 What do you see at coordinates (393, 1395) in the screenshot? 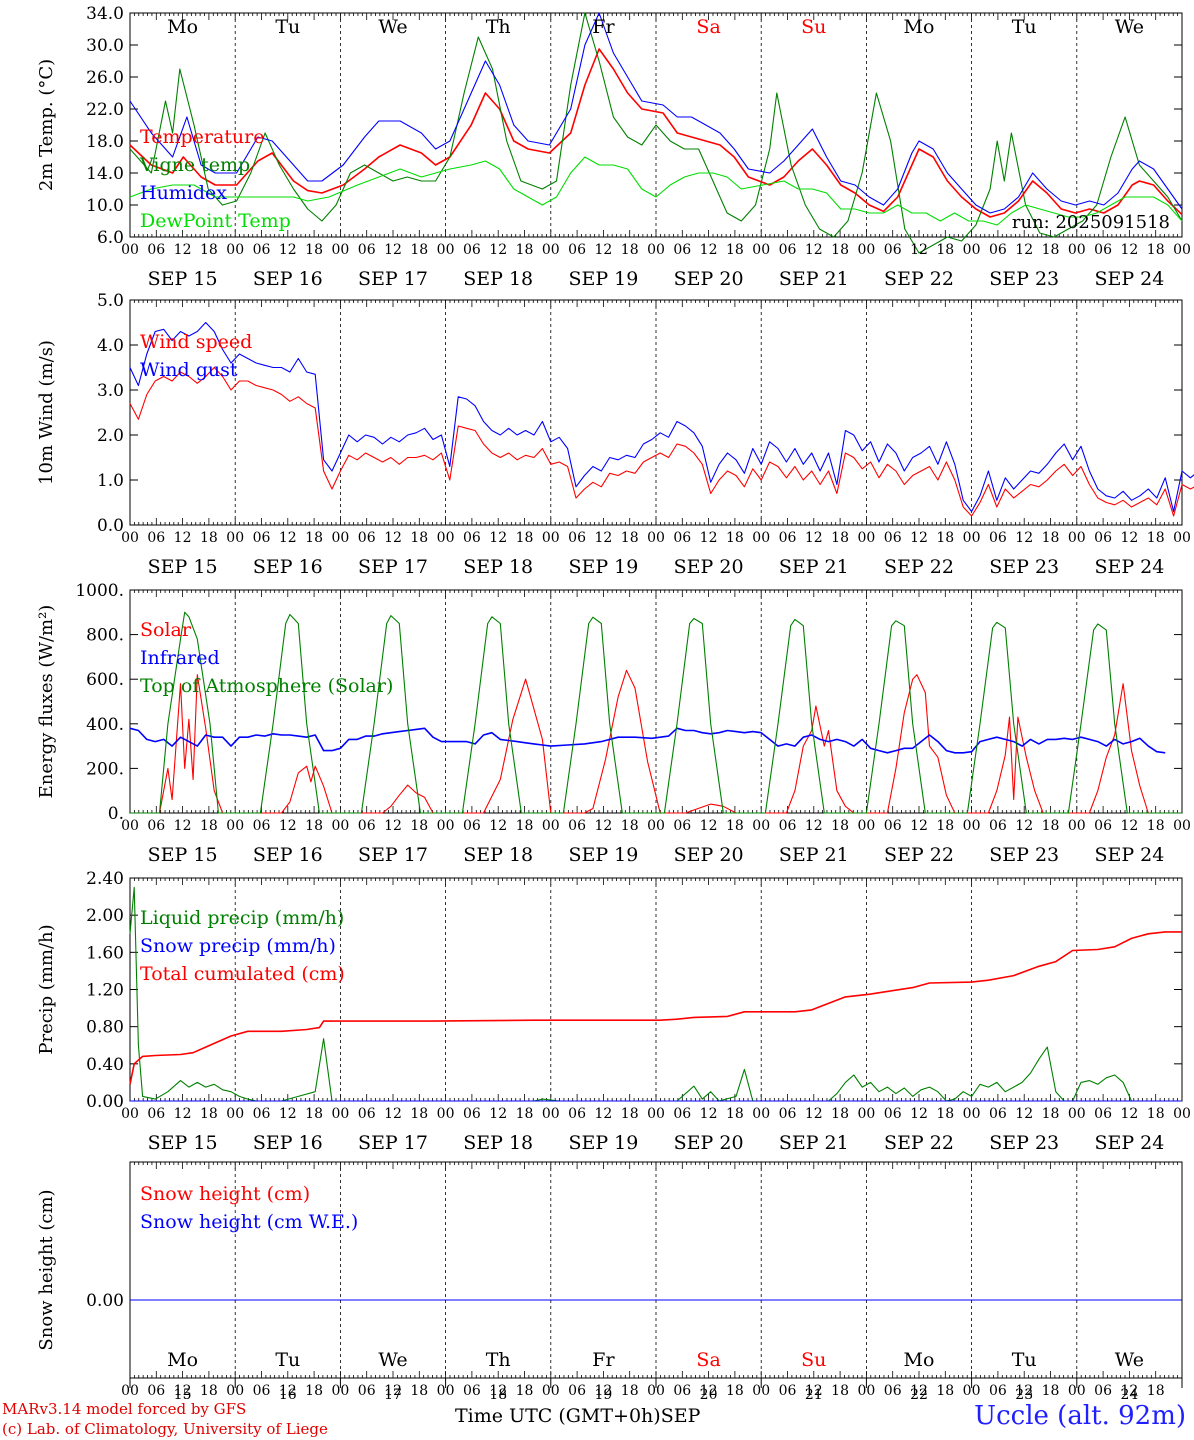
I see `day-number: 17` at bounding box center [393, 1395].